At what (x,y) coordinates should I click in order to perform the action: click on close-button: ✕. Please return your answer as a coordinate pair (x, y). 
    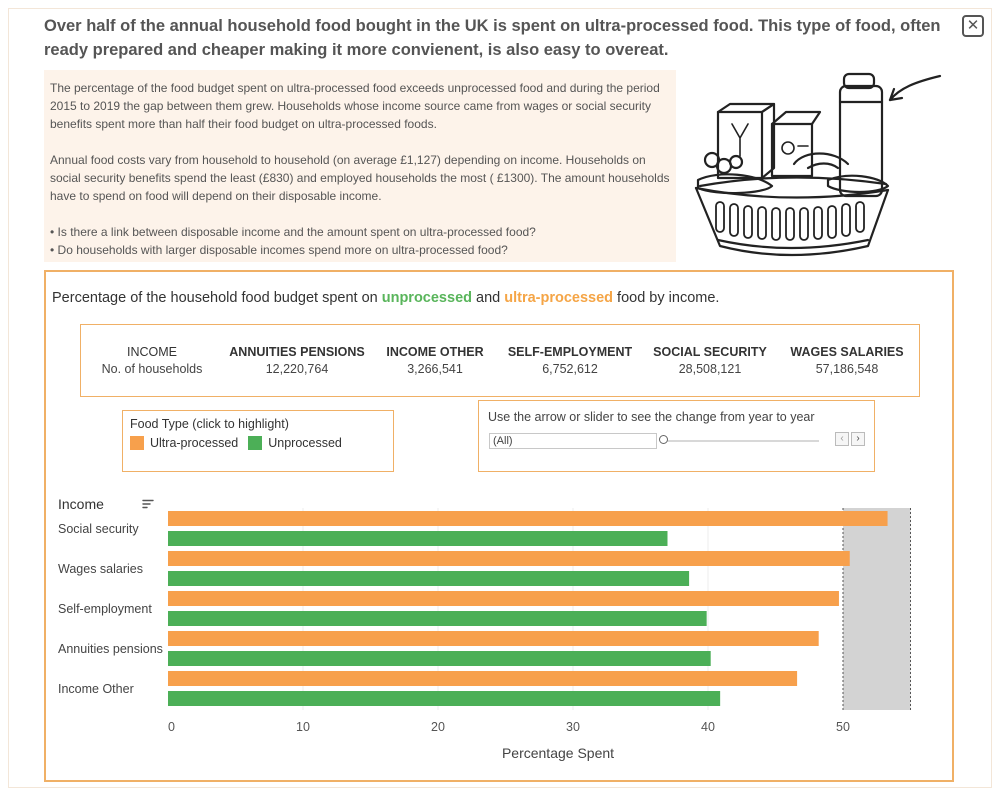
    Looking at the image, I should click on (973, 26).